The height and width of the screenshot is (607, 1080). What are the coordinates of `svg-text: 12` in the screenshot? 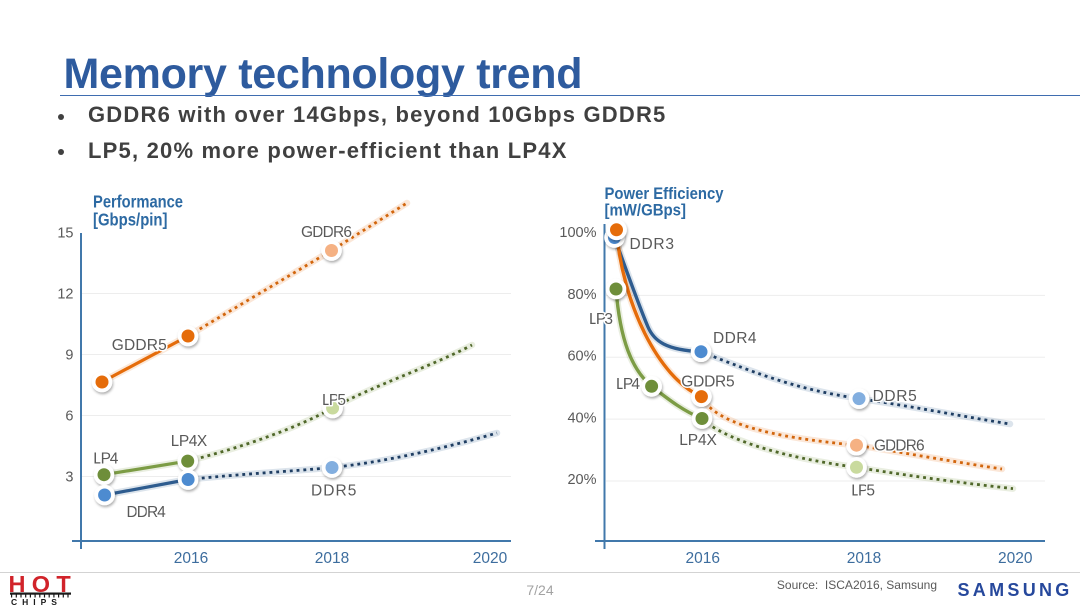 It's located at (65, 295).